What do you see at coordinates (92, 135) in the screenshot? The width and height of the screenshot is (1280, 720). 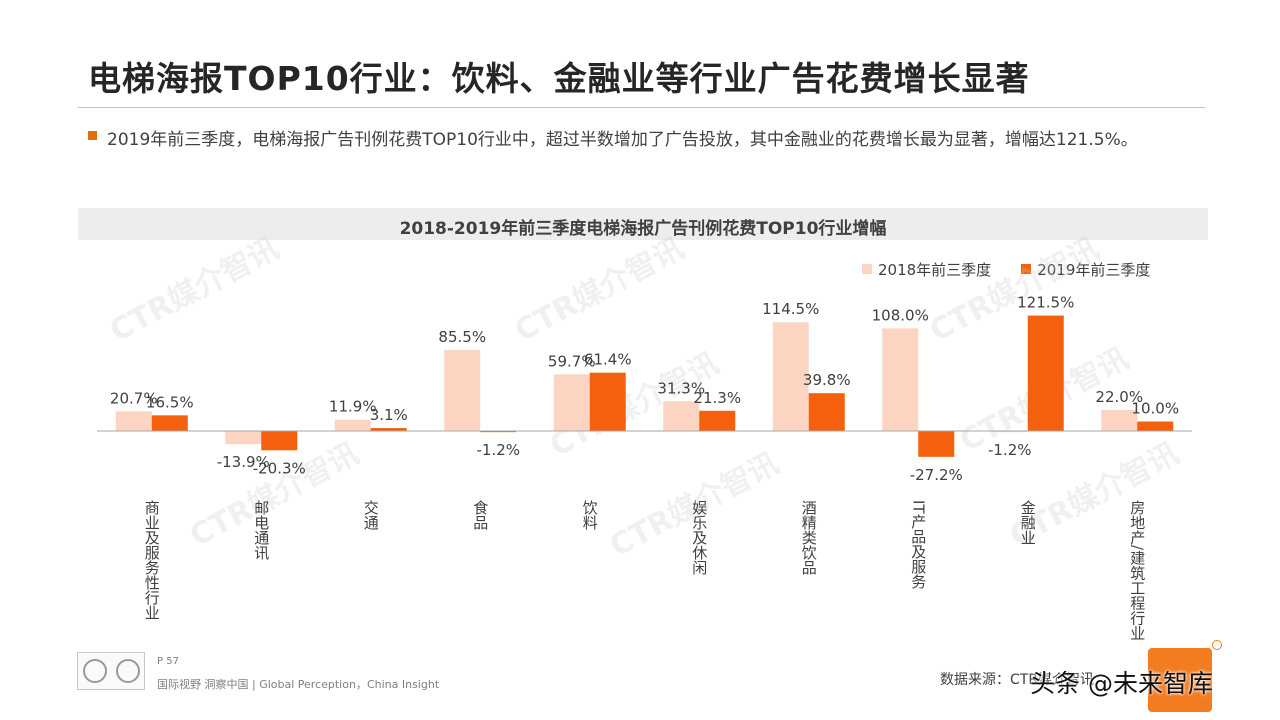 I see `bullet-square-icon` at bounding box center [92, 135].